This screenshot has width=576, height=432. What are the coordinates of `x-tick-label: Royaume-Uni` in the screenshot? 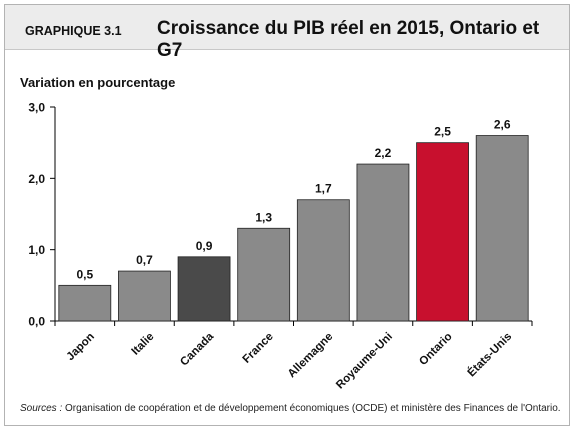 It's located at (364, 361).